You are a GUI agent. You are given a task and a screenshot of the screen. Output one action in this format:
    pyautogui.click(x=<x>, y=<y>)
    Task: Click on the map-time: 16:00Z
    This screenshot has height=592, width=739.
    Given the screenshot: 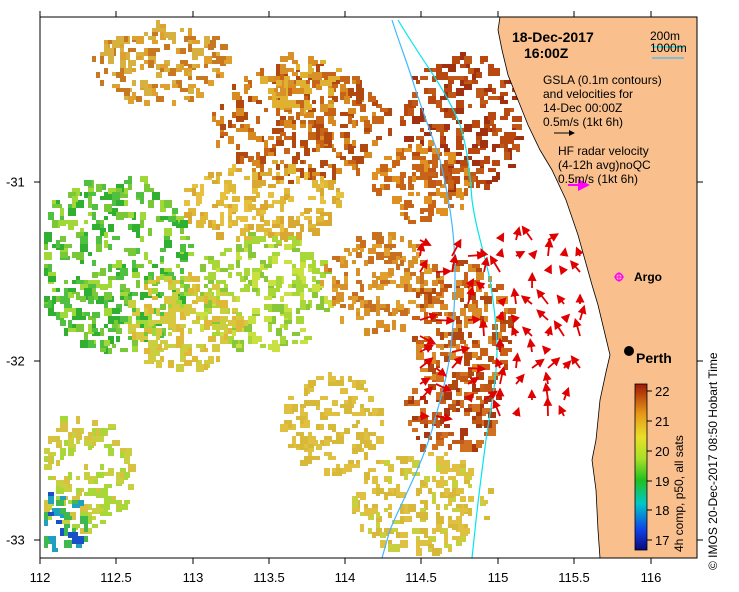 What is the action you would take?
    pyautogui.click(x=546, y=53)
    